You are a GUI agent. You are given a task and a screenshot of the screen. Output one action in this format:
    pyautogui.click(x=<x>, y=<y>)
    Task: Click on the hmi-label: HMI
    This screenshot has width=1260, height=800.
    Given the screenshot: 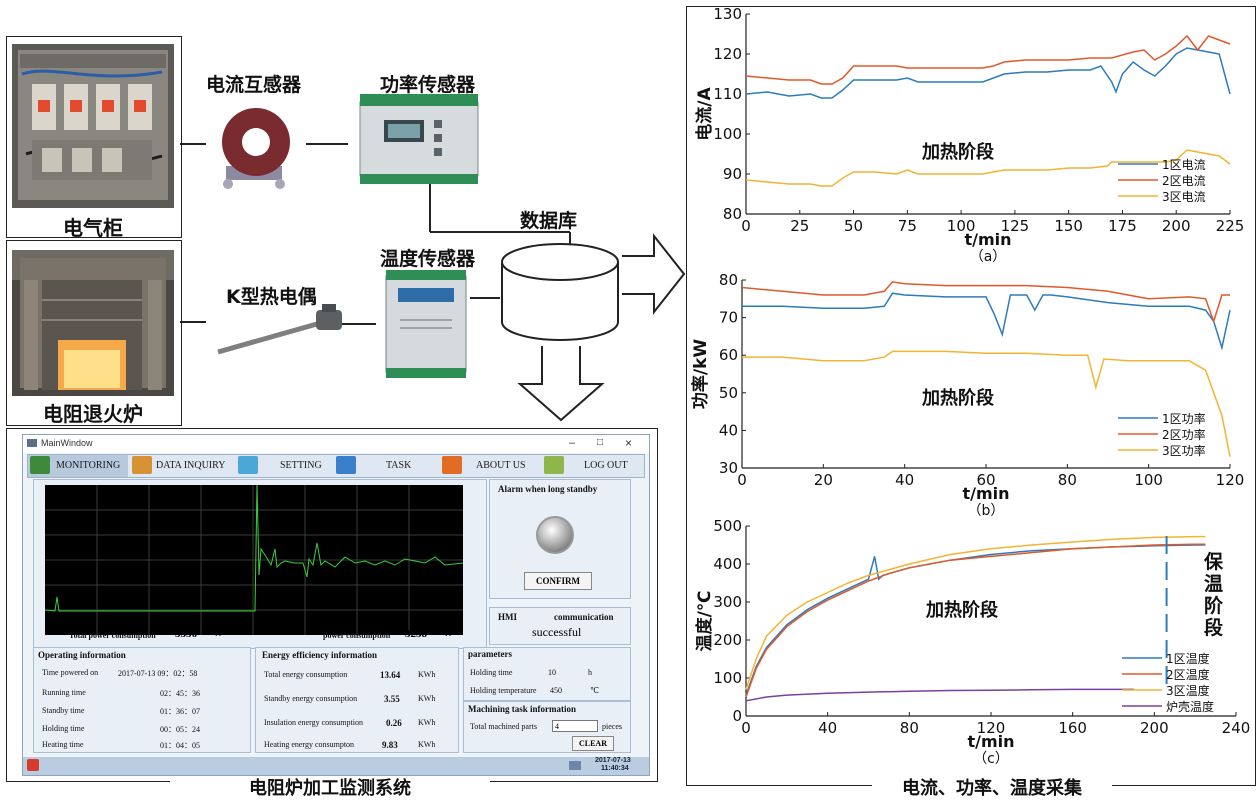 What is the action you would take?
    pyautogui.click(x=507, y=617)
    